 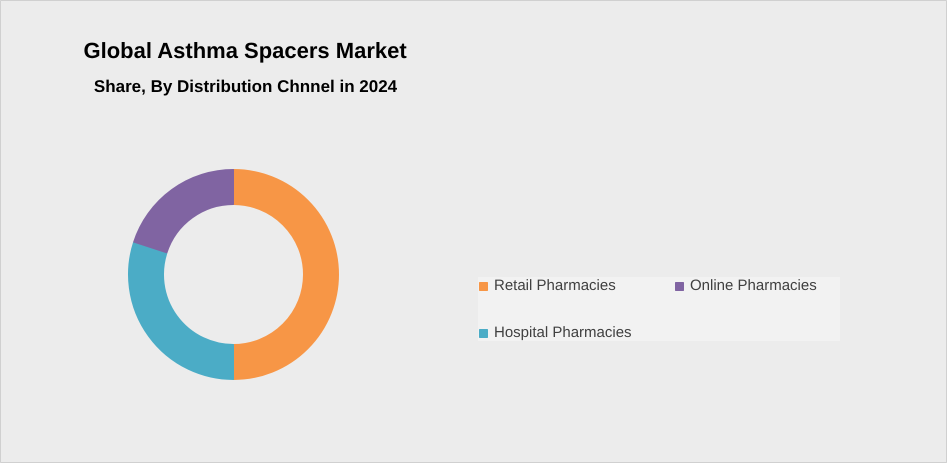 What do you see at coordinates (245, 50) in the screenshot?
I see `chart-title: Global Asthma Spacers Market` at bounding box center [245, 50].